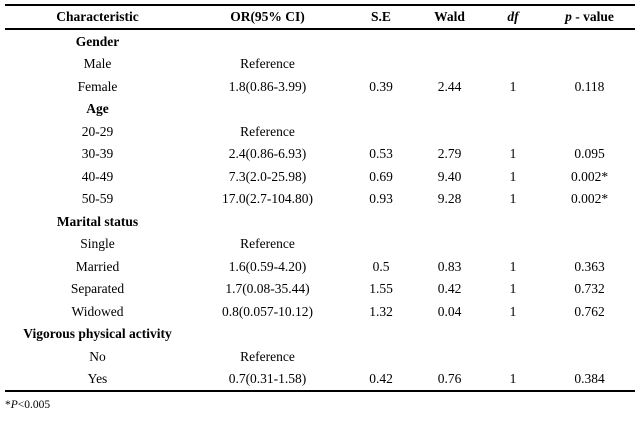 The width and height of the screenshot is (640, 423). Describe the element at coordinates (320, 64) in the screenshot. I see `table-row-male: Male Reference` at that location.